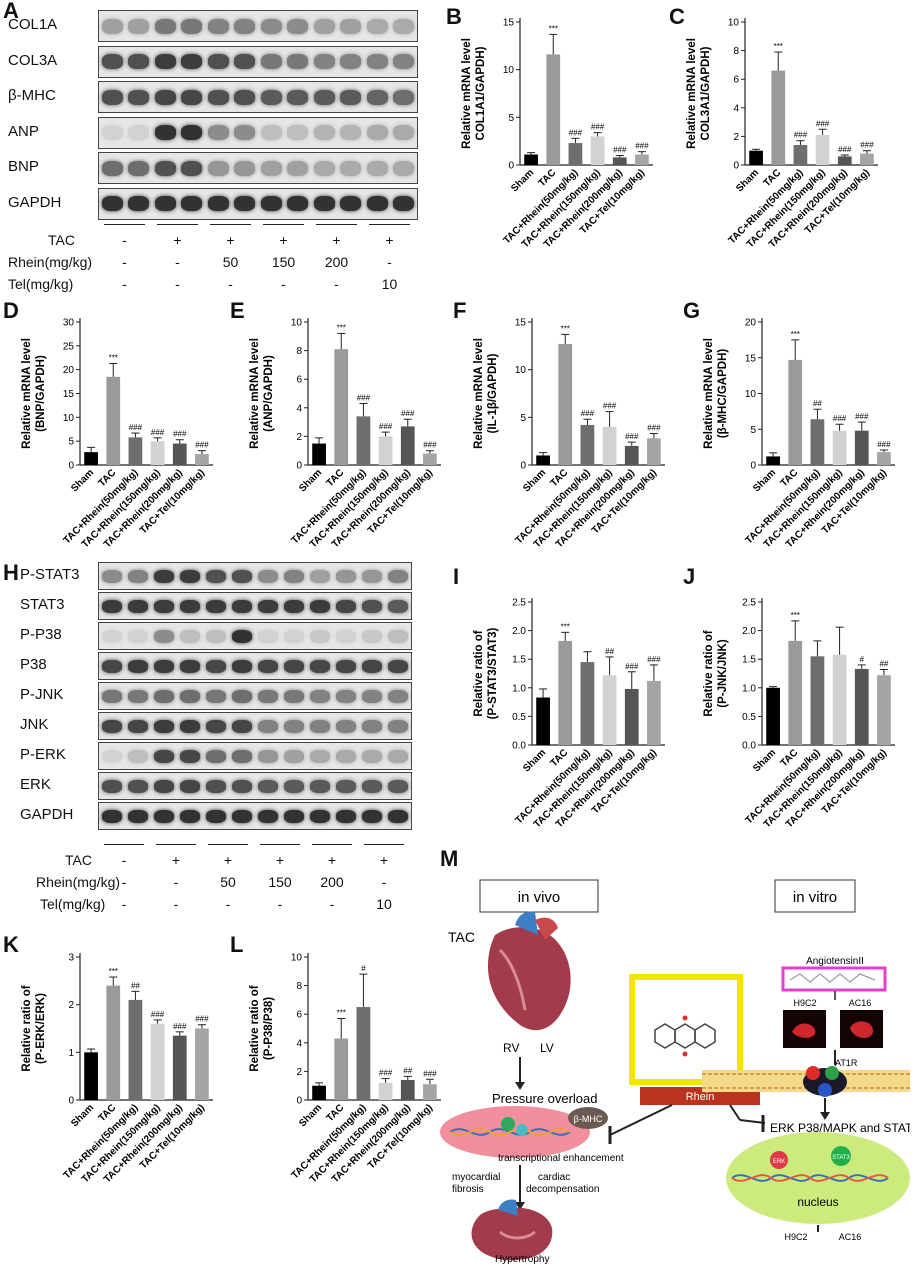  I want to click on panel-letter-c: C, so click(677, 16).